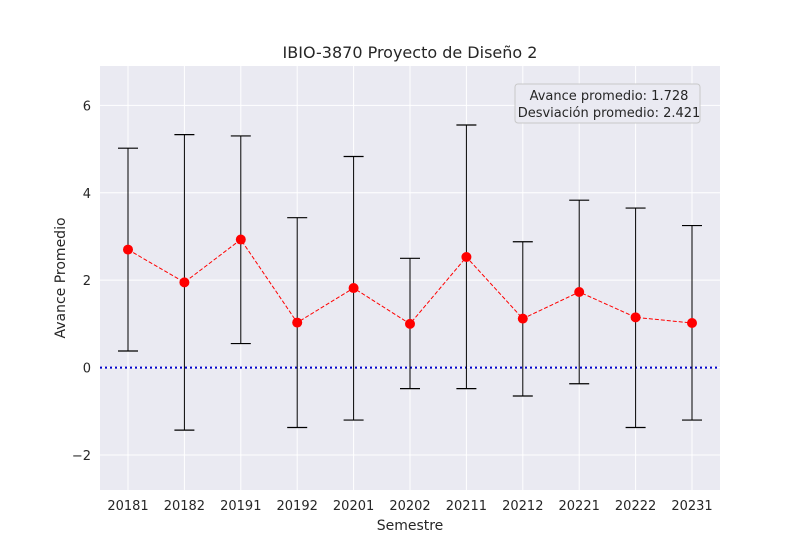 The height and width of the screenshot is (550, 800). I want to click on x-tick-label: 20202, so click(409, 506).